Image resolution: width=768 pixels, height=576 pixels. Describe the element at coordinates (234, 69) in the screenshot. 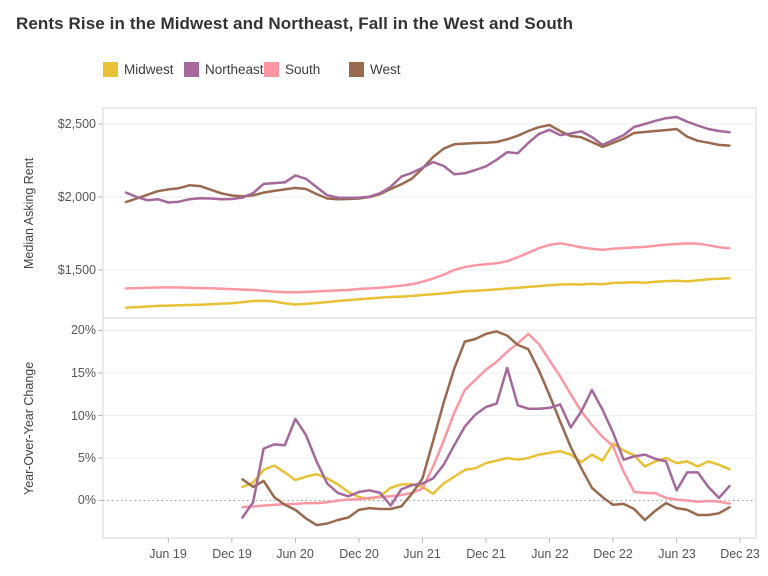

I see `legend-label-northeast: Northeast` at that location.